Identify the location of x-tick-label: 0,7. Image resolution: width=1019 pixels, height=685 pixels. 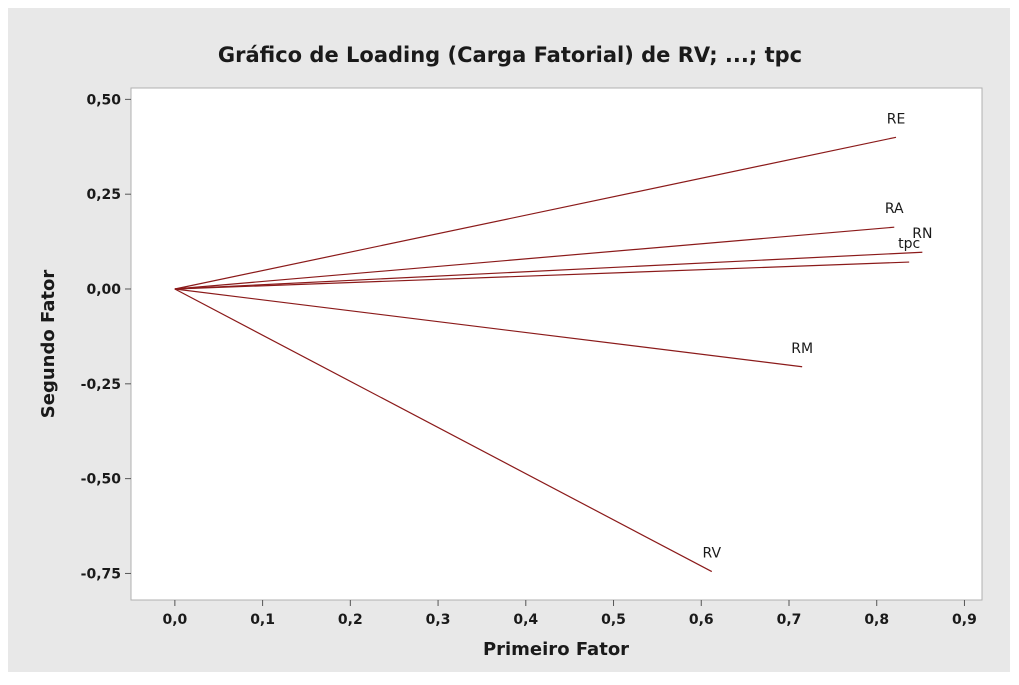
(789, 620).